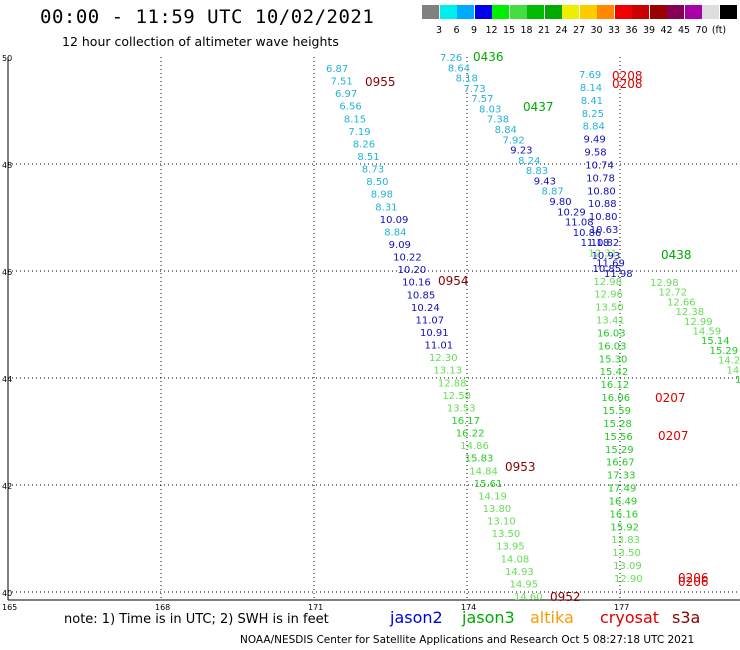  What do you see at coordinates (359, 132) in the screenshot?
I see `swh-value: 7.19` at bounding box center [359, 132].